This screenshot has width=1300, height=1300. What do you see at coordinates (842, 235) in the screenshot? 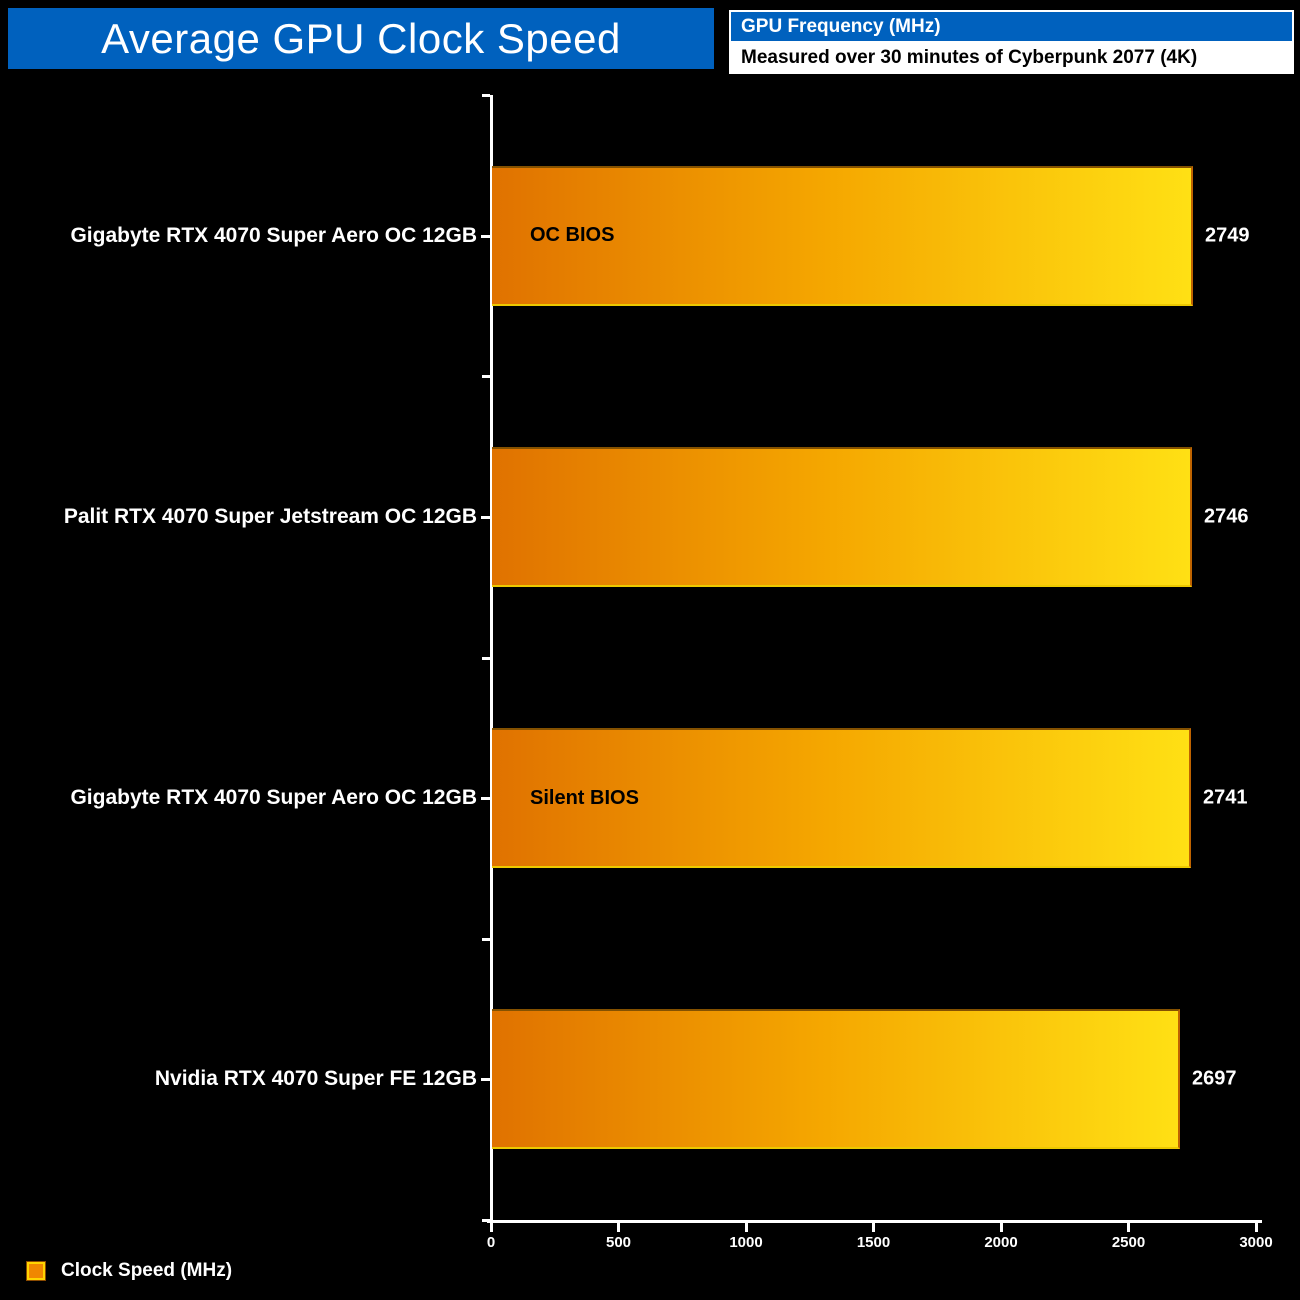
I see `bar: OC BIOS` at bounding box center [842, 235].